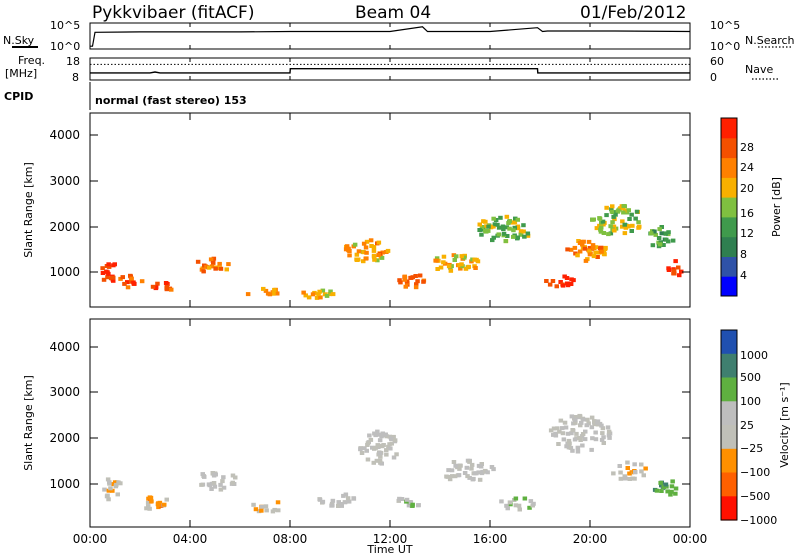 This screenshot has height=554, width=800. Describe the element at coordinates (19, 40) in the screenshot. I see `noise-left-label: N.Sky` at that location.